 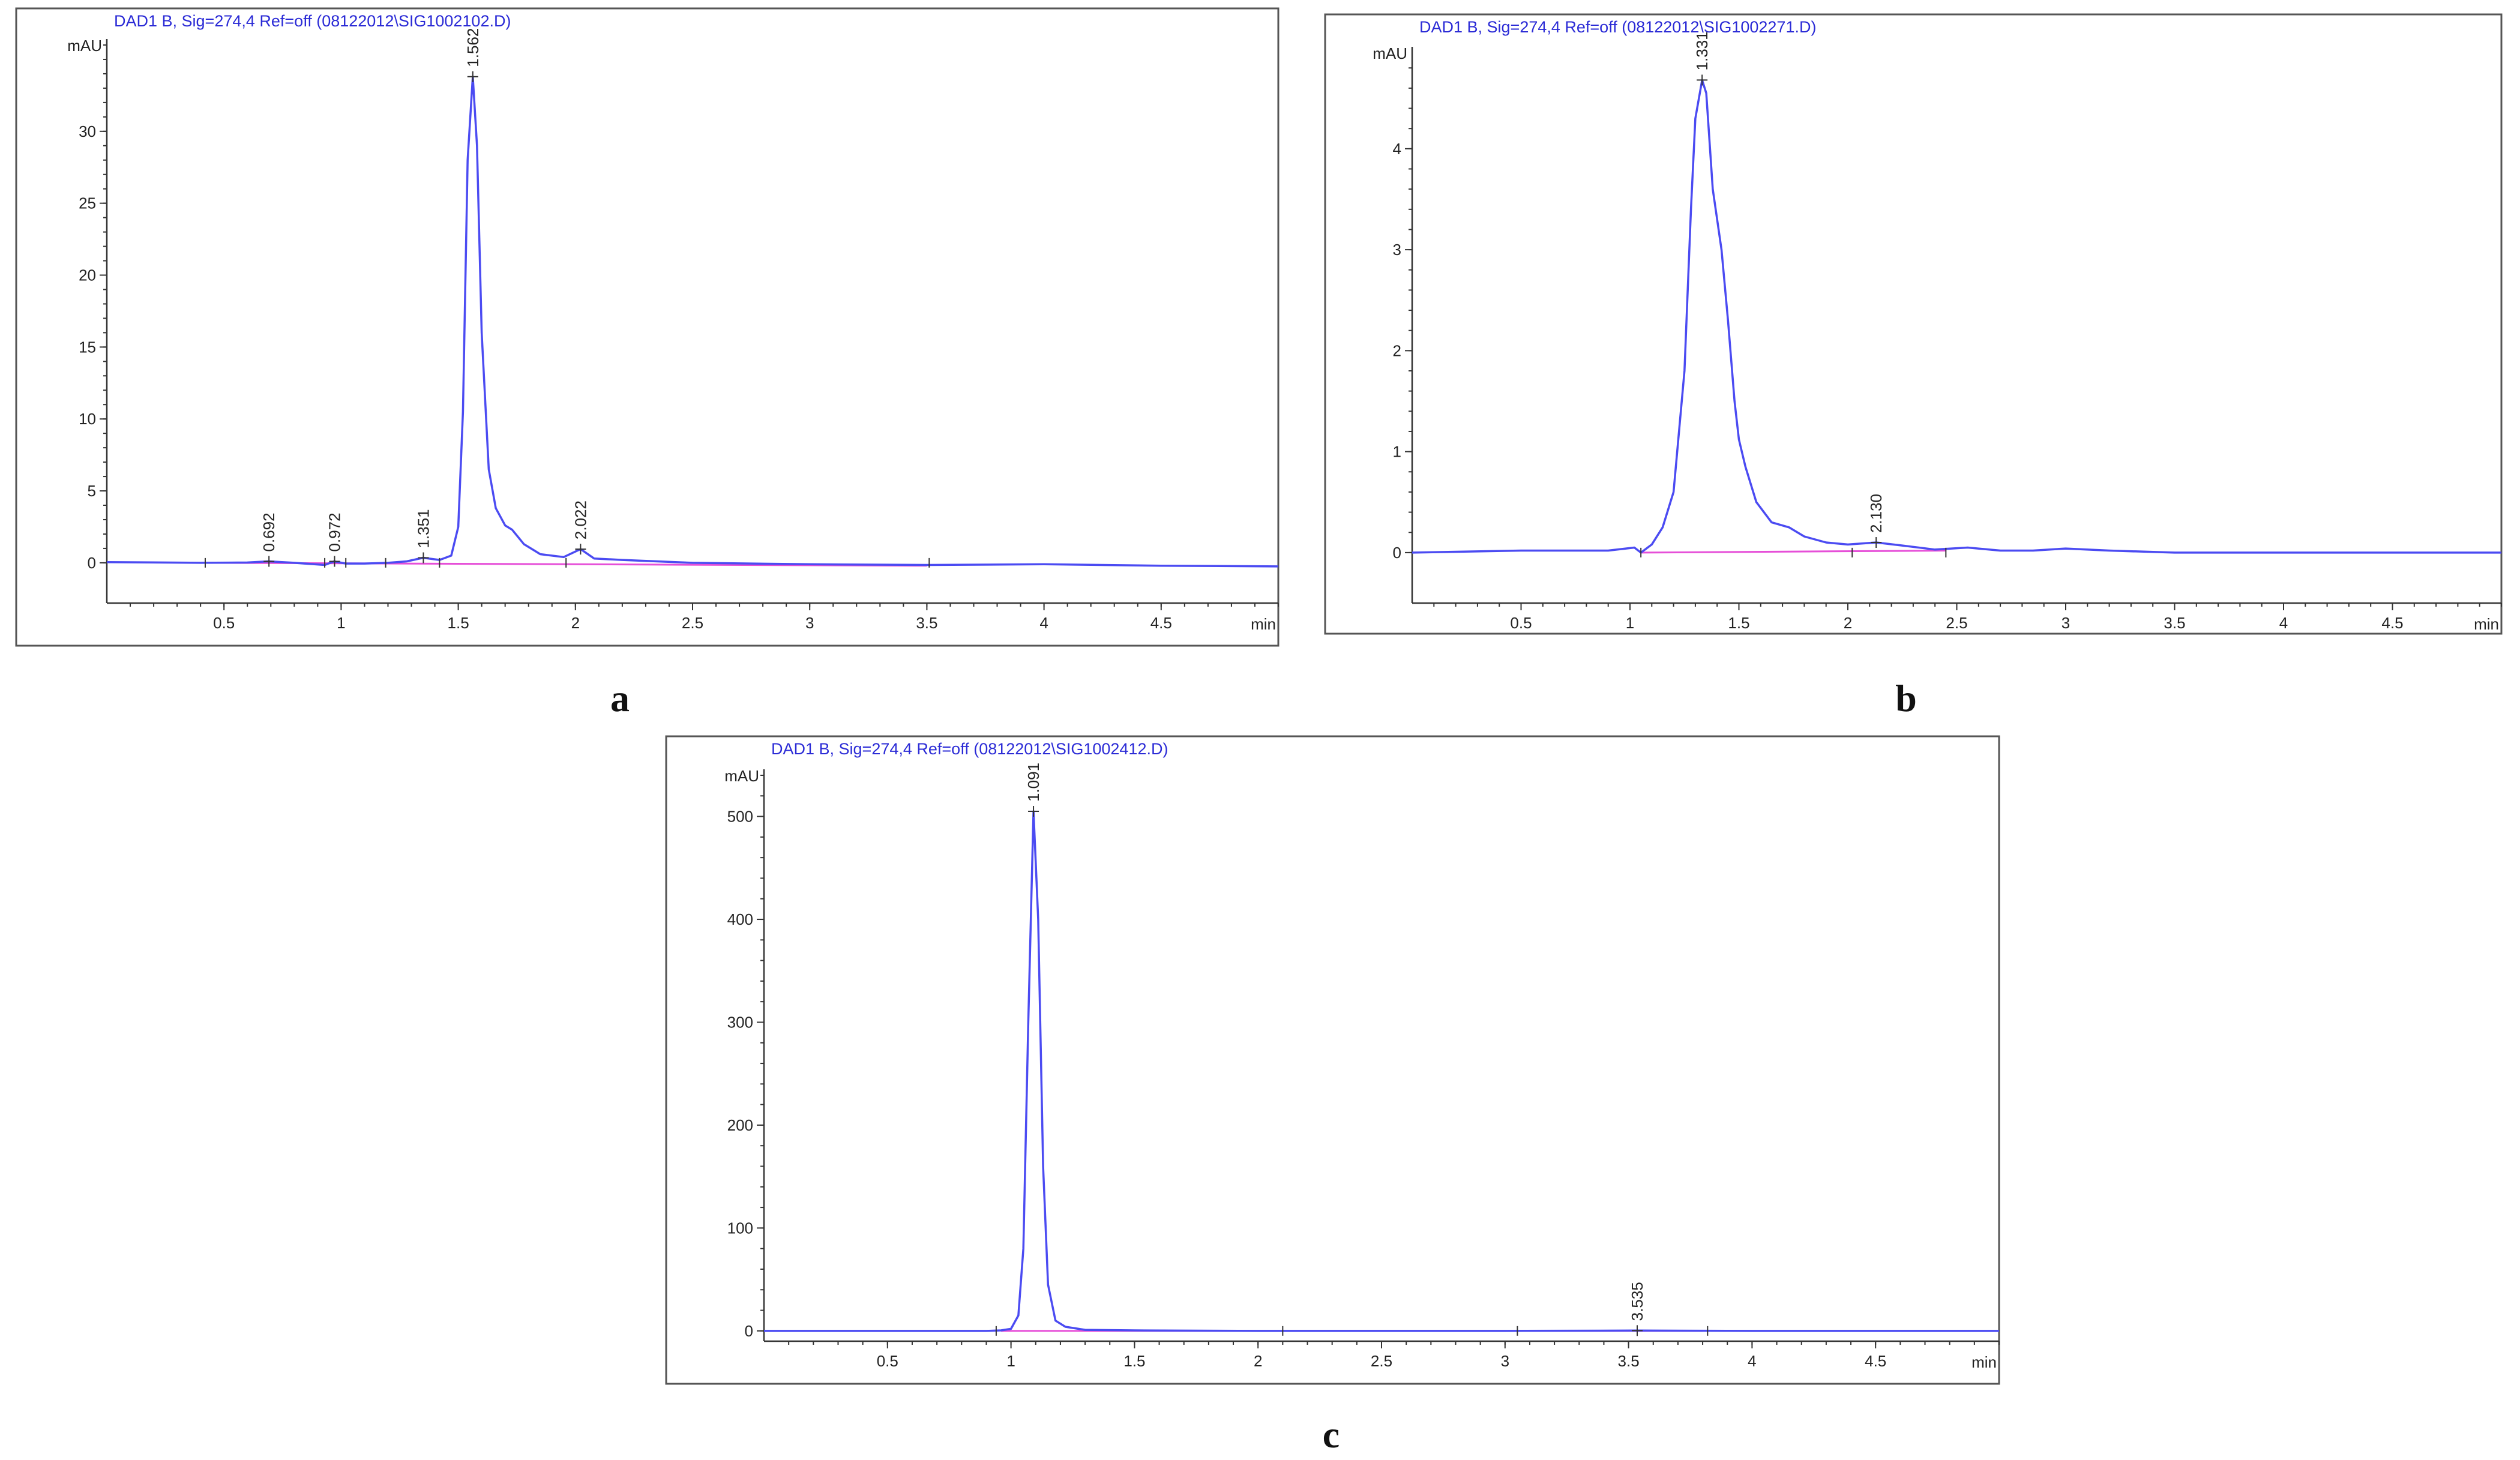 What do you see at coordinates (87, 131) in the screenshot?
I see `y-tick-label: 30` at bounding box center [87, 131].